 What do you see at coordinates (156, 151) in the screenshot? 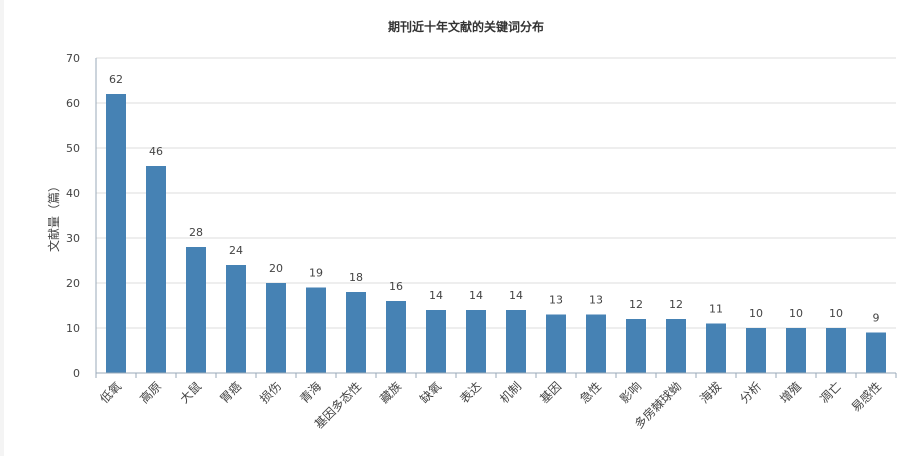
I see `data-label: 46` at bounding box center [156, 151].